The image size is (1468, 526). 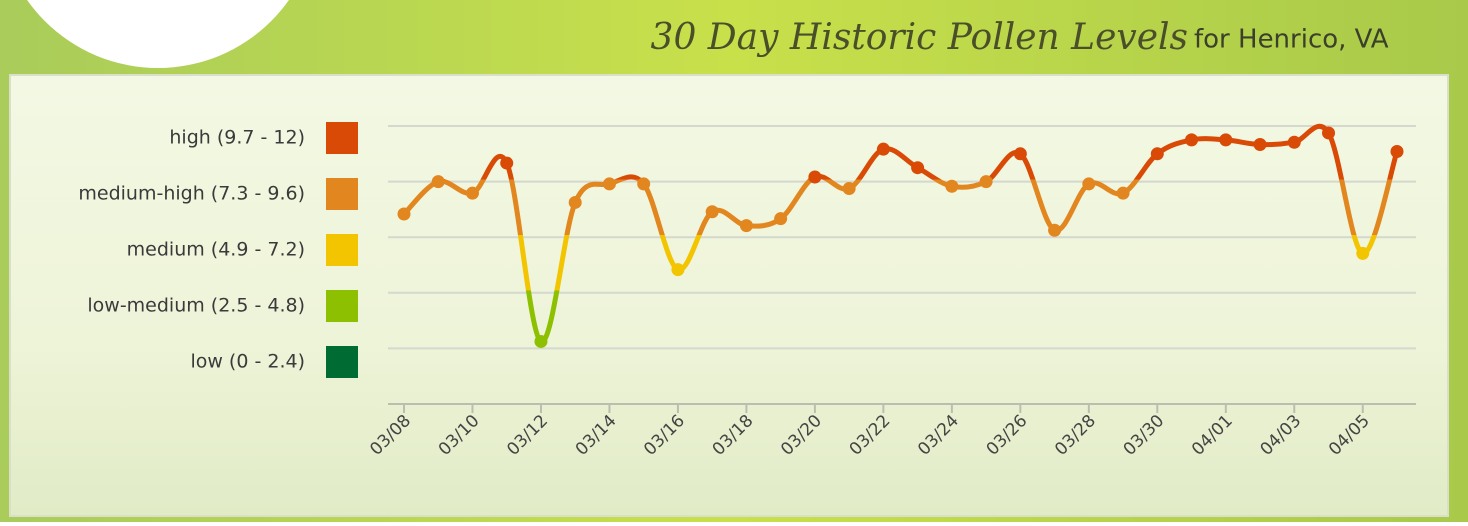 What do you see at coordinates (216, 250) in the screenshot?
I see `legend-label: medium (4.9 - 7.2)` at bounding box center [216, 250].